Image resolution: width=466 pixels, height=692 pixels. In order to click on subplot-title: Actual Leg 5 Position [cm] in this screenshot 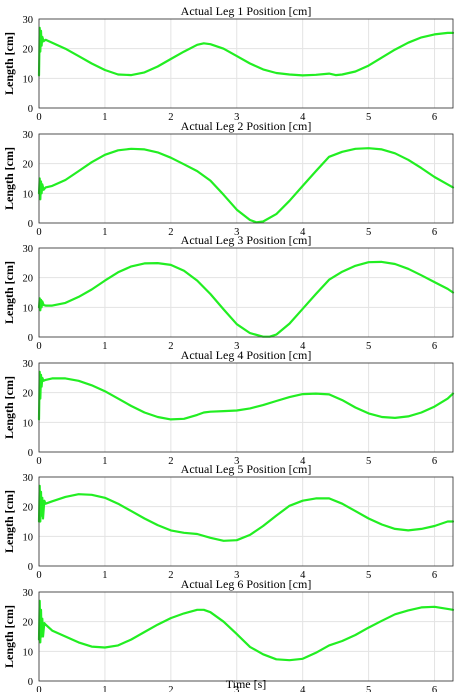, I will do `click(246, 469)`.